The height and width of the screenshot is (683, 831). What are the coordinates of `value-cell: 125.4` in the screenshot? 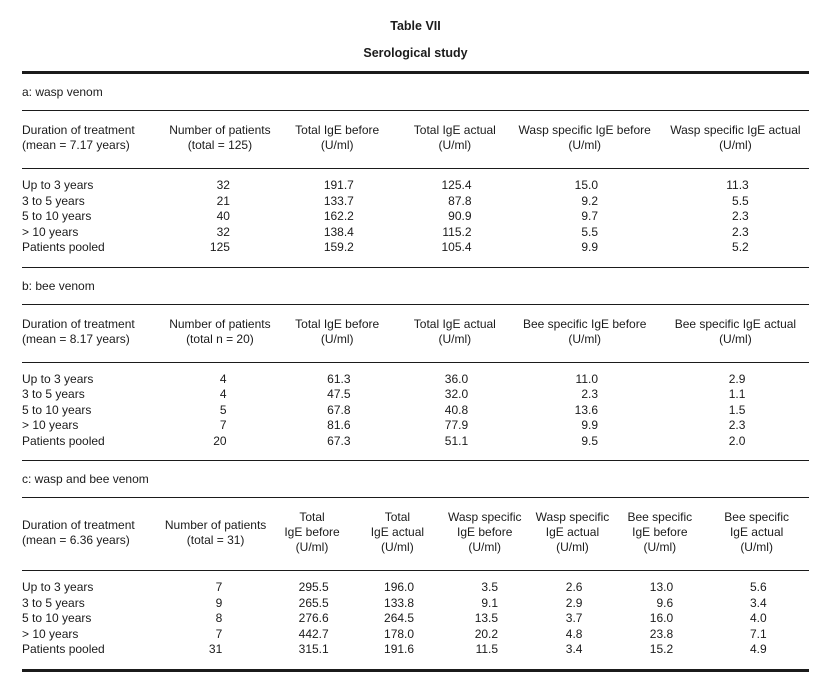 It's located at (454, 181).